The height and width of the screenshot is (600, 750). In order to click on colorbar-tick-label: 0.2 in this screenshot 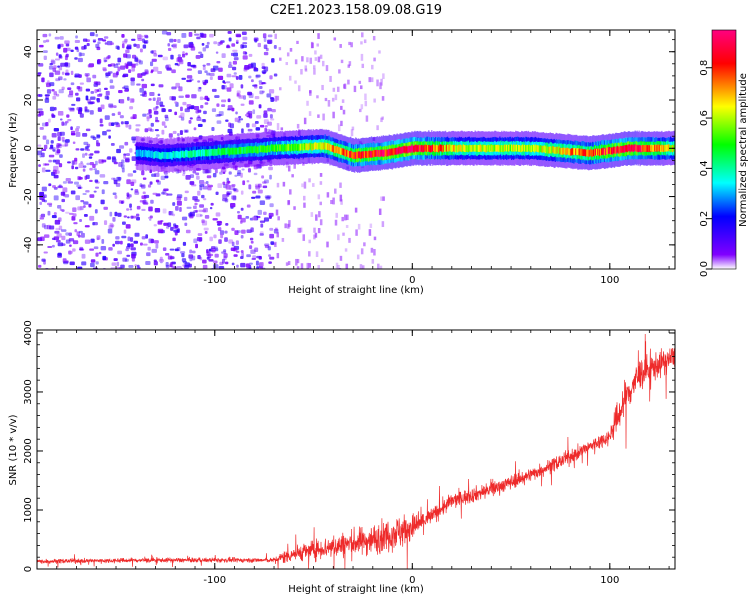, I will do `click(704, 219)`.